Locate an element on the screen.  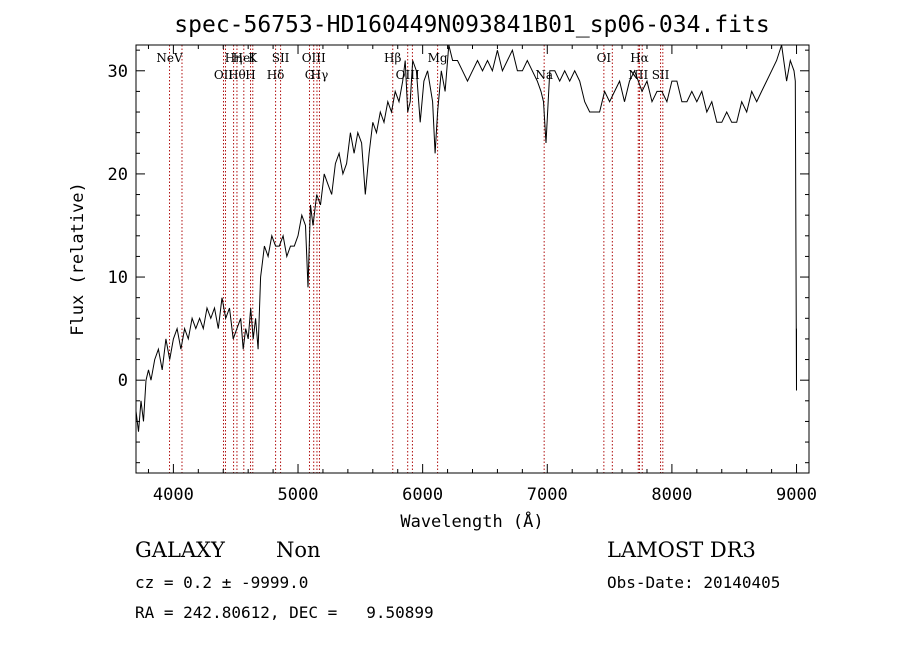
y-axis-label: Flux (relative) is located at coordinates (78, 259).